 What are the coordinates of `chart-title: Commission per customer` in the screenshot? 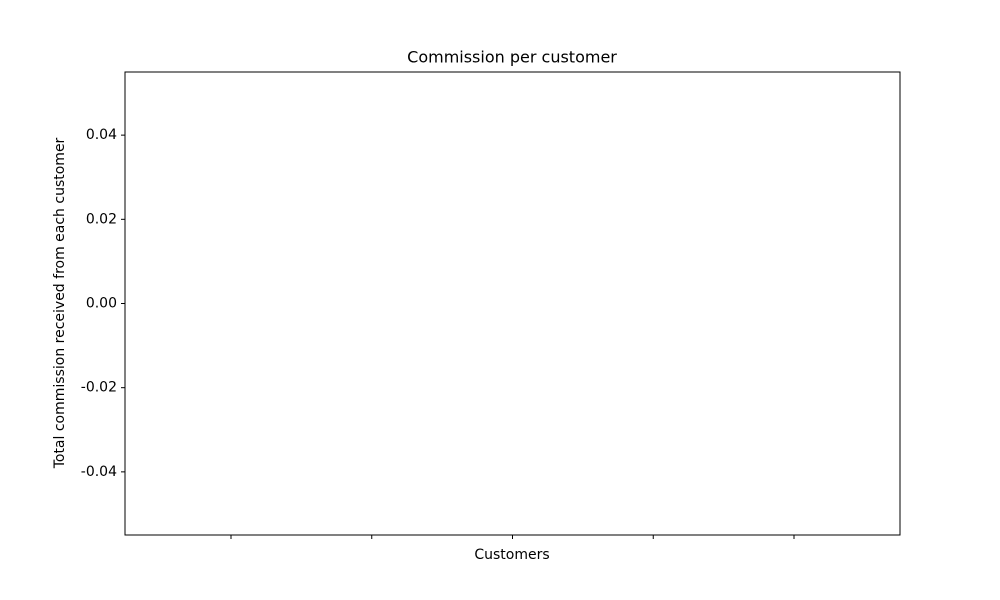 It's located at (512, 57).